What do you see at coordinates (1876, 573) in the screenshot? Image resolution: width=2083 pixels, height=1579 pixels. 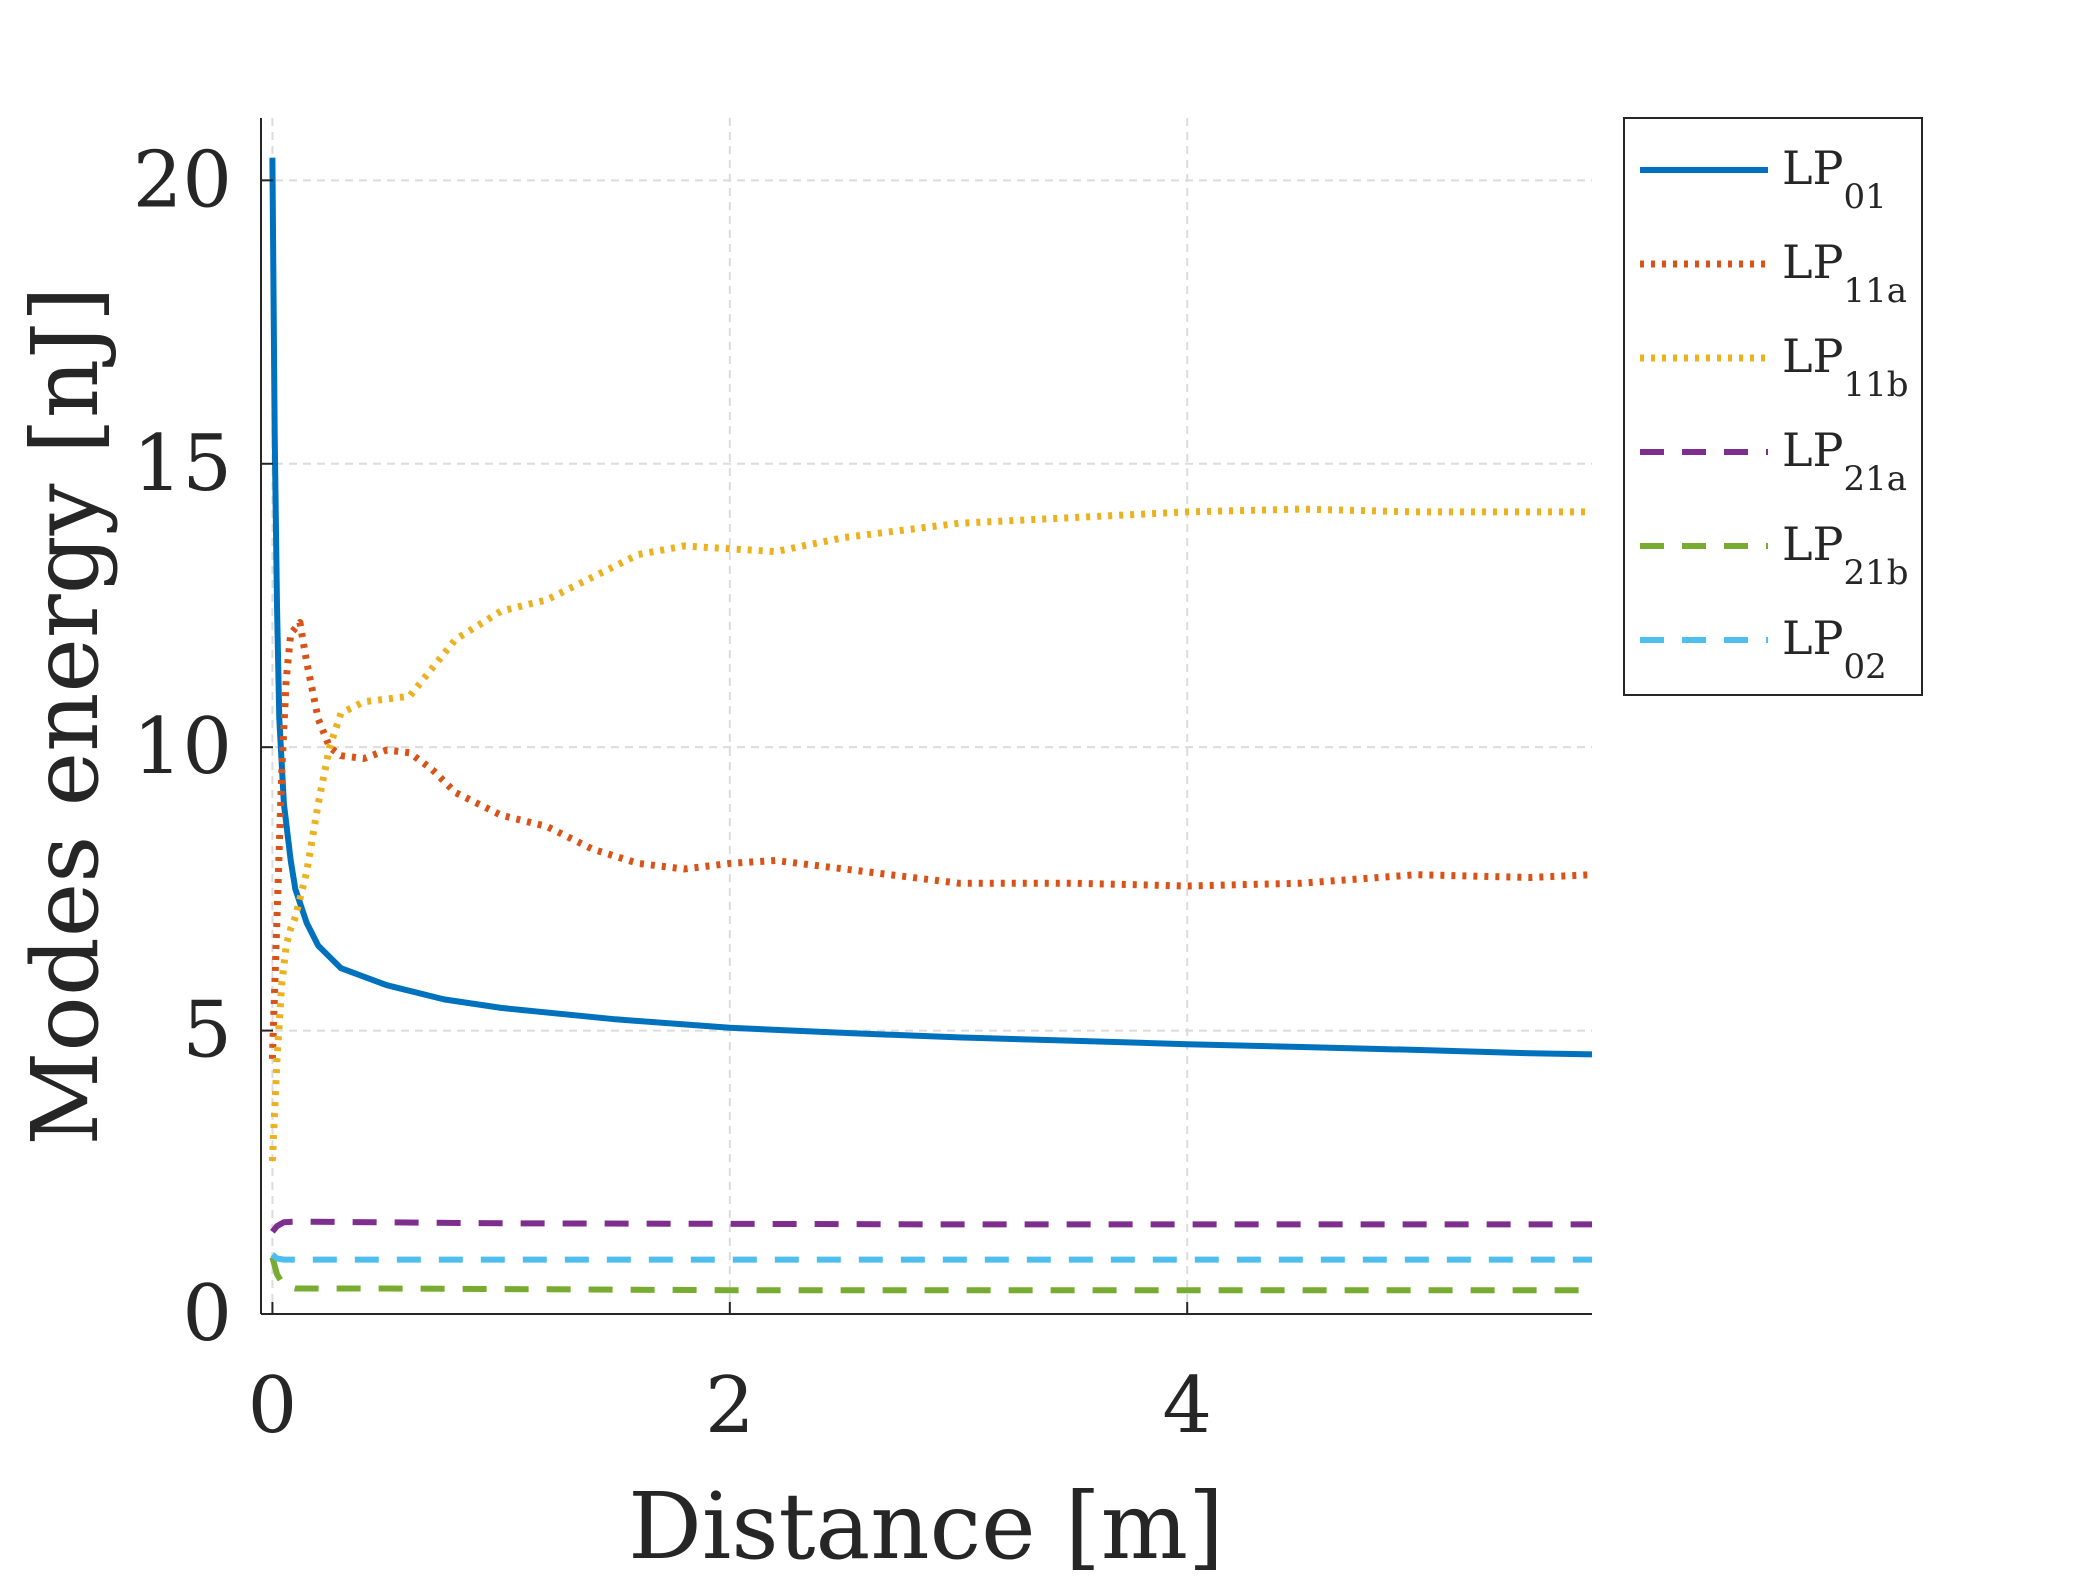 I see `legend-label-subscript: 21b` at bounding box center [1876, 573].